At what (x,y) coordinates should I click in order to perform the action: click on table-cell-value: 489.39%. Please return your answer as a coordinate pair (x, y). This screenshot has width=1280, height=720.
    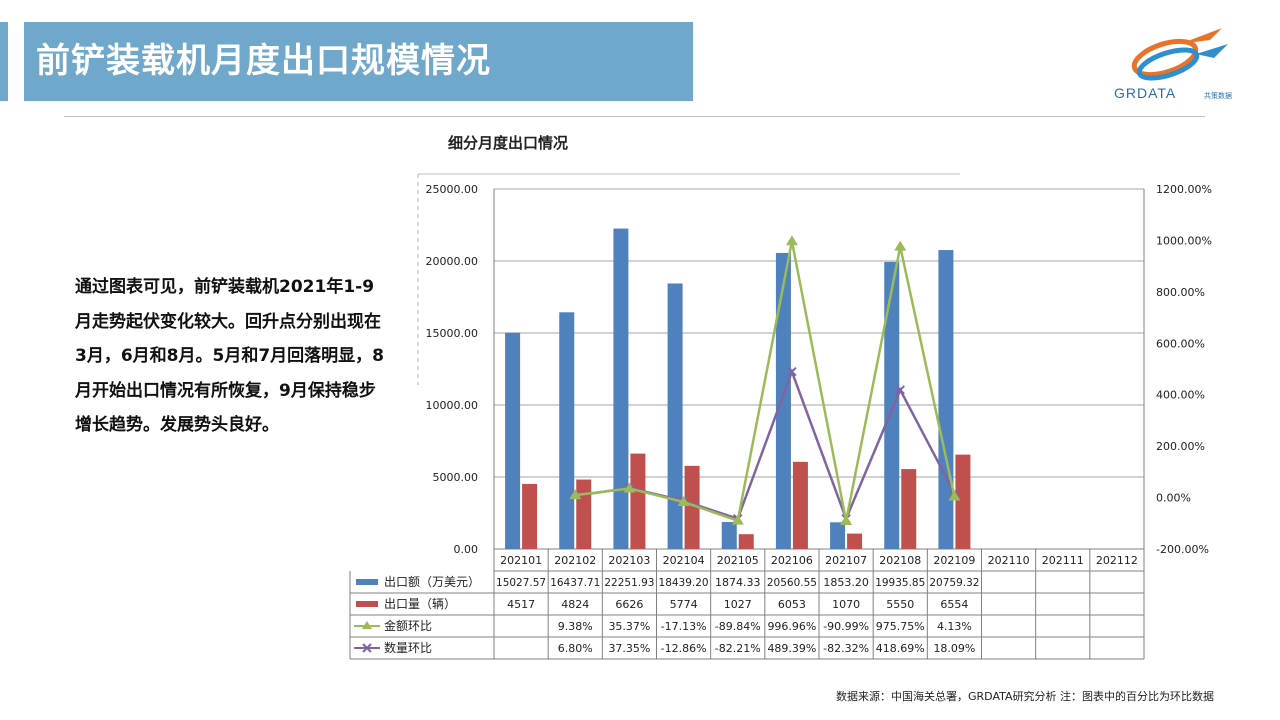
    Looking at the image, I should click on (791, 648).